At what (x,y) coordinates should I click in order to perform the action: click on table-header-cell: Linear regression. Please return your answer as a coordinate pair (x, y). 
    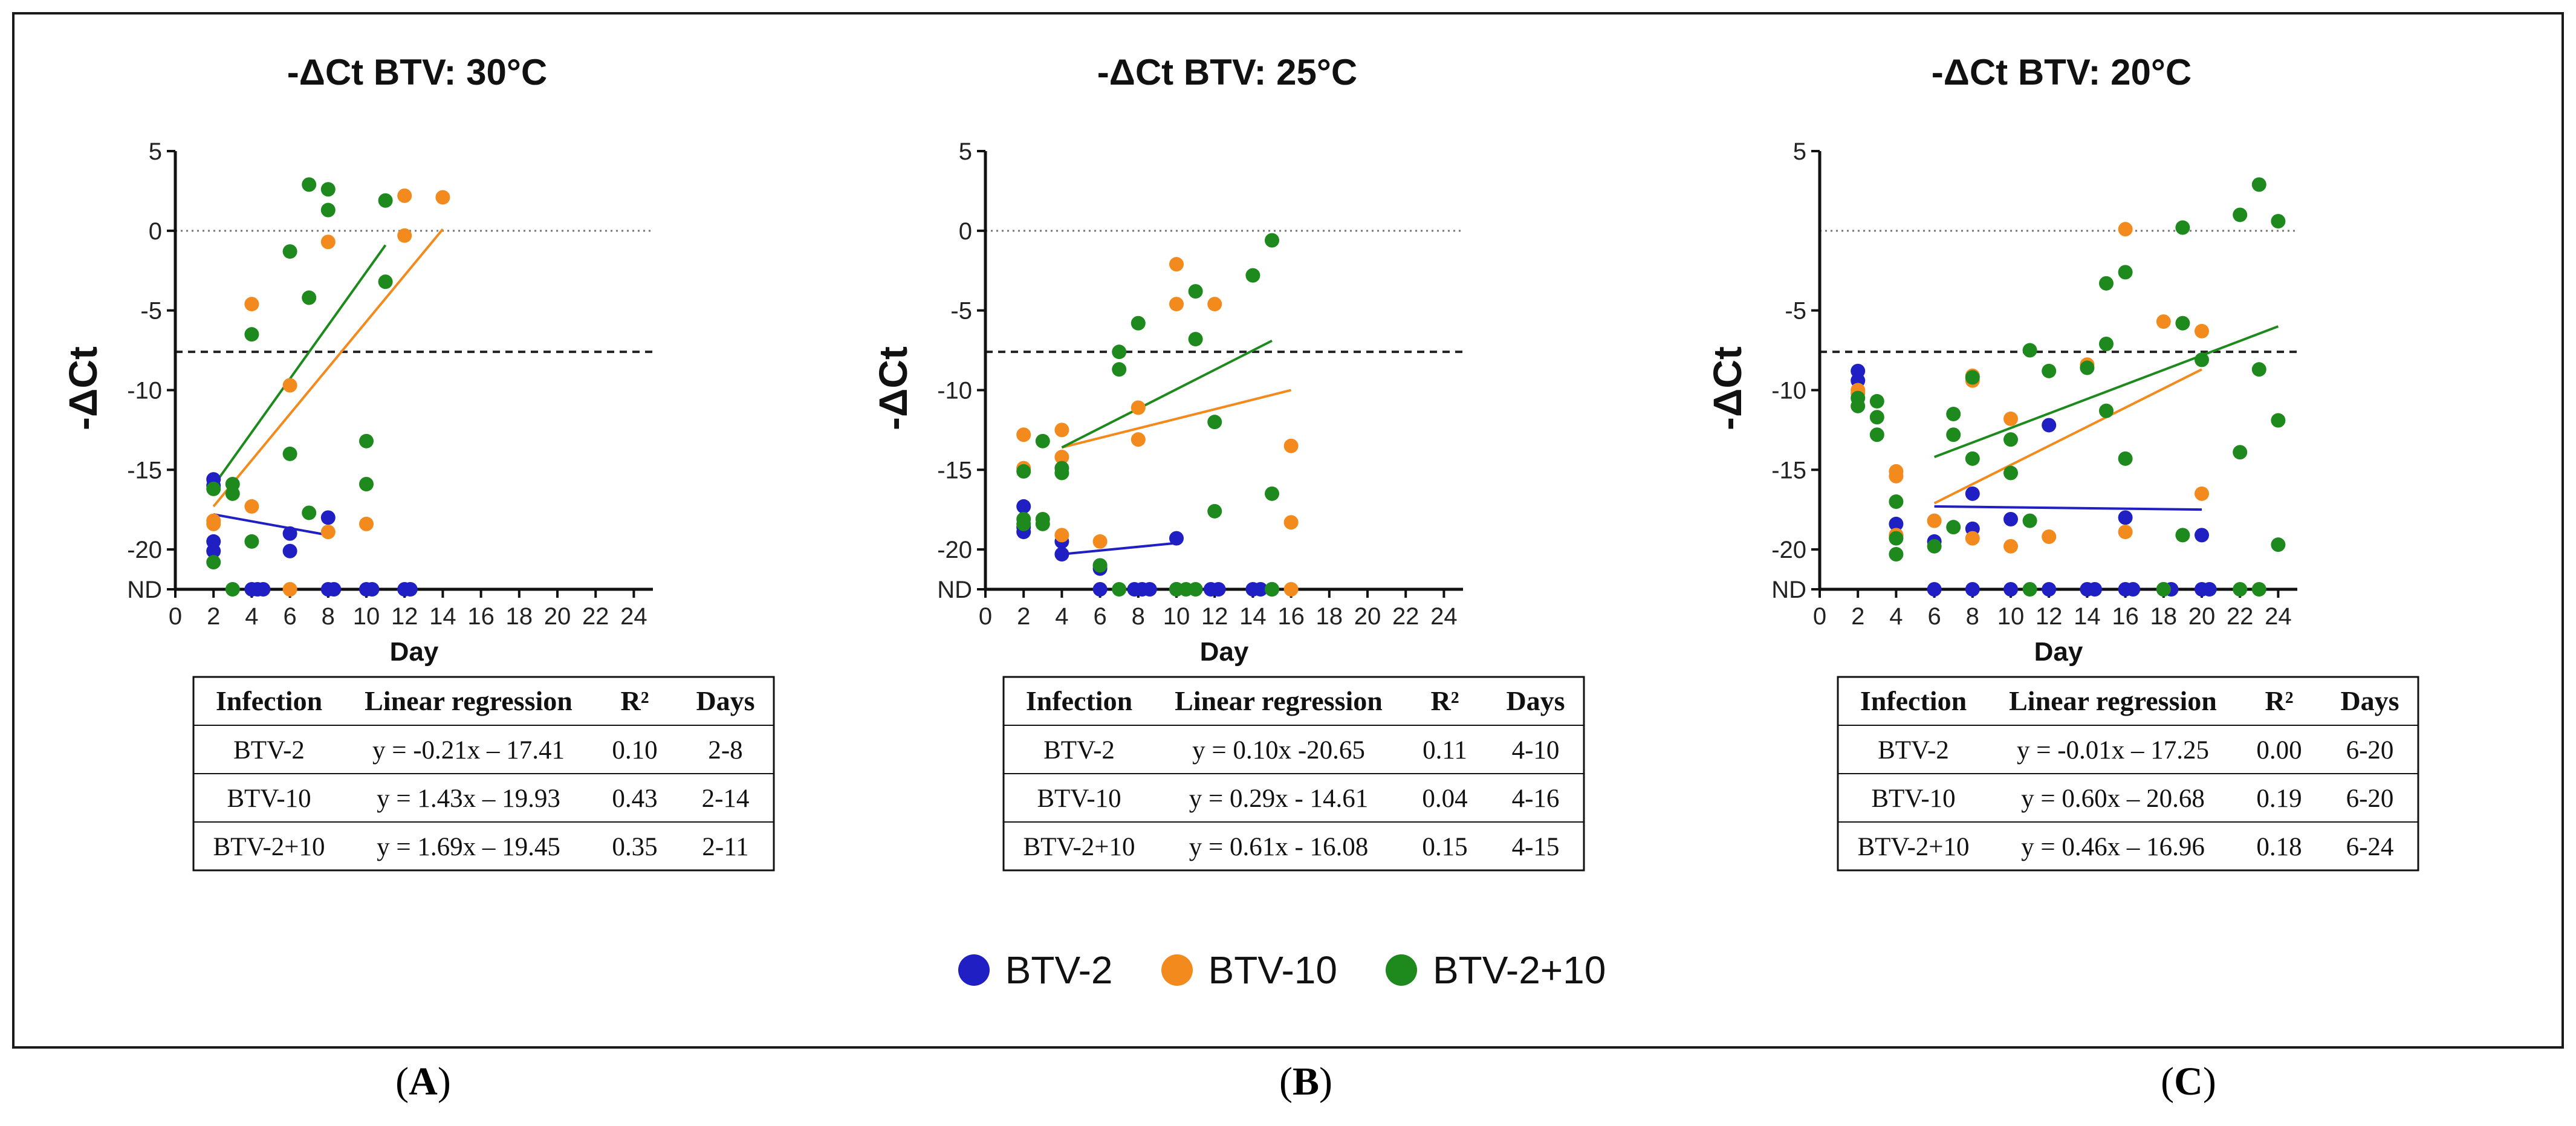
    Looking at the image, I should click on (1279, 701).